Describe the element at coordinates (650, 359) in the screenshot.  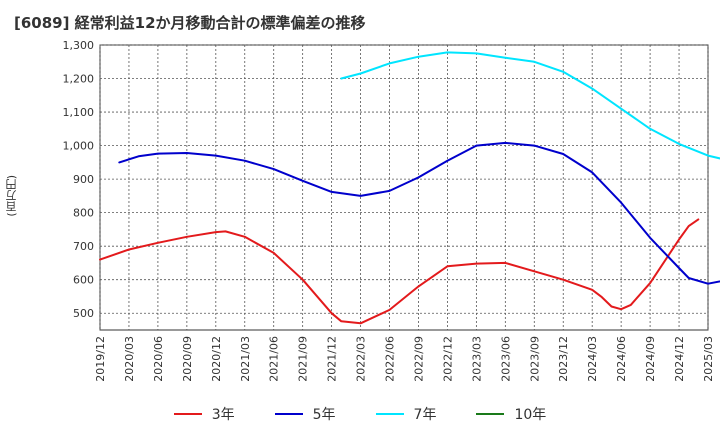
I see `x-tick-label: 2024/09` at that location.